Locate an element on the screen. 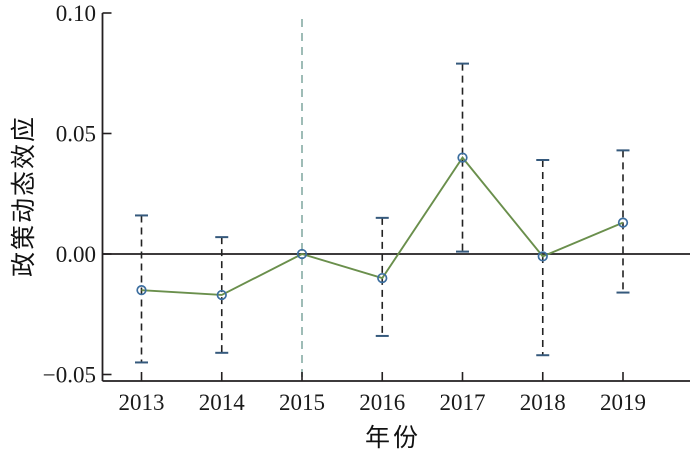 The image size is (694, 452). data-point-2018 is located at coordinates (542, 256).